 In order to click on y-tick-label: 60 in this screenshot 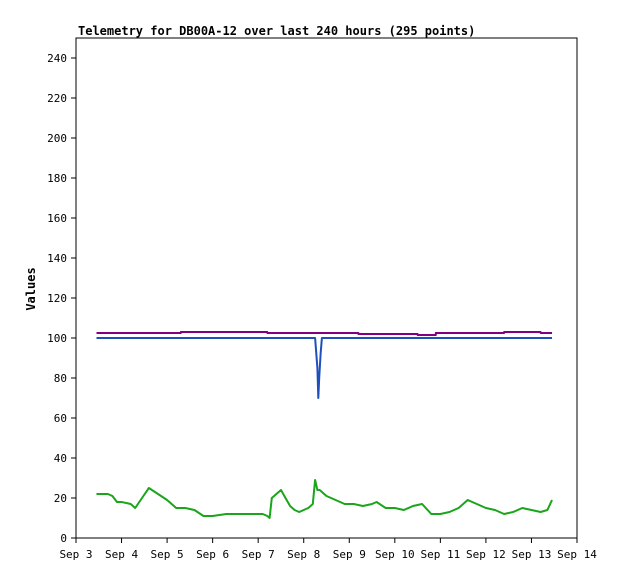, I will do `click(60, 418)`.